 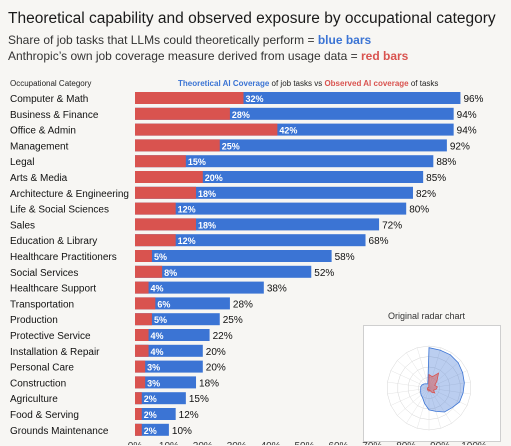 What do you see at coordinates (63, 257) in the screenshot?
I see `category-label: Healthcare Practitioners` at bounding box center [63, 257].